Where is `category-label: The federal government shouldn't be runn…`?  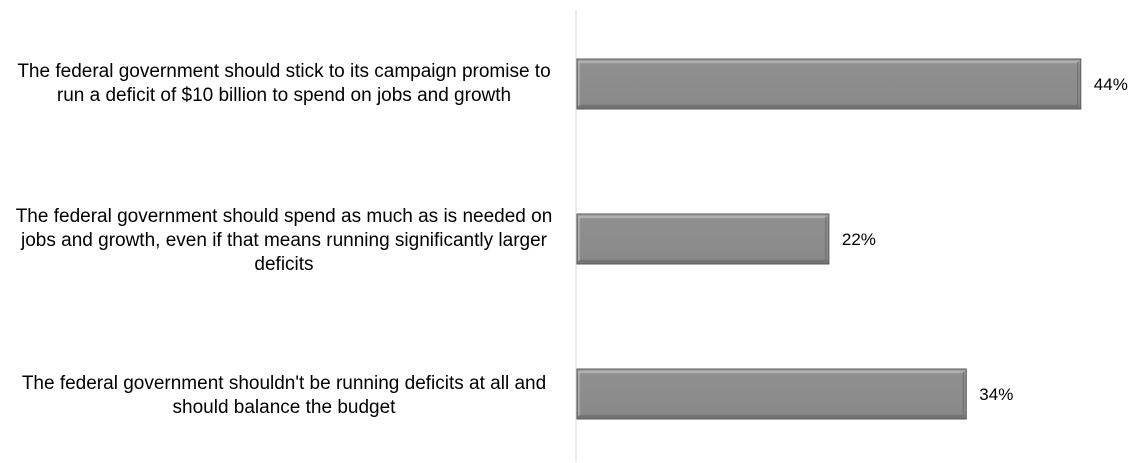 category-label: The federal government shouldn't be runn… is located at coordinates (284, 395).